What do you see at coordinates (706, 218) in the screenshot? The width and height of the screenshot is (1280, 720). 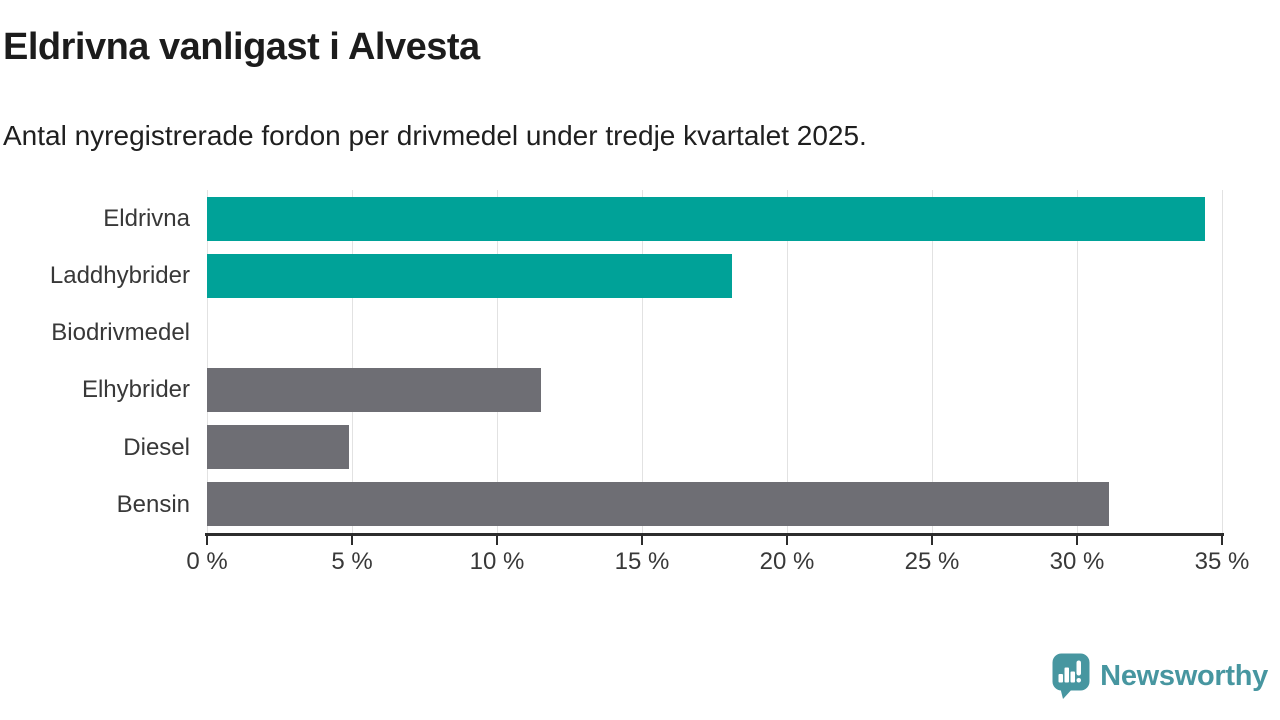 I see `bar-eldrivna` at bounding box center [706, 218].